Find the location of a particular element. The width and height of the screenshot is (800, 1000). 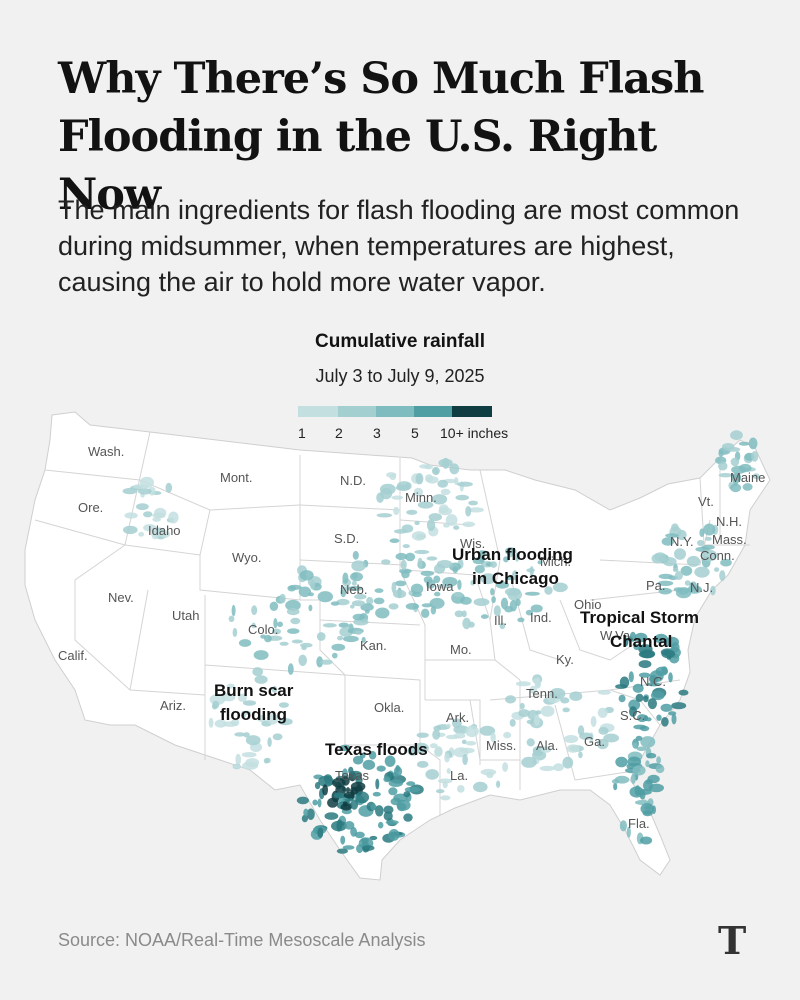

map-title: Cumulative rainfall is located at coordinates (400, 341).